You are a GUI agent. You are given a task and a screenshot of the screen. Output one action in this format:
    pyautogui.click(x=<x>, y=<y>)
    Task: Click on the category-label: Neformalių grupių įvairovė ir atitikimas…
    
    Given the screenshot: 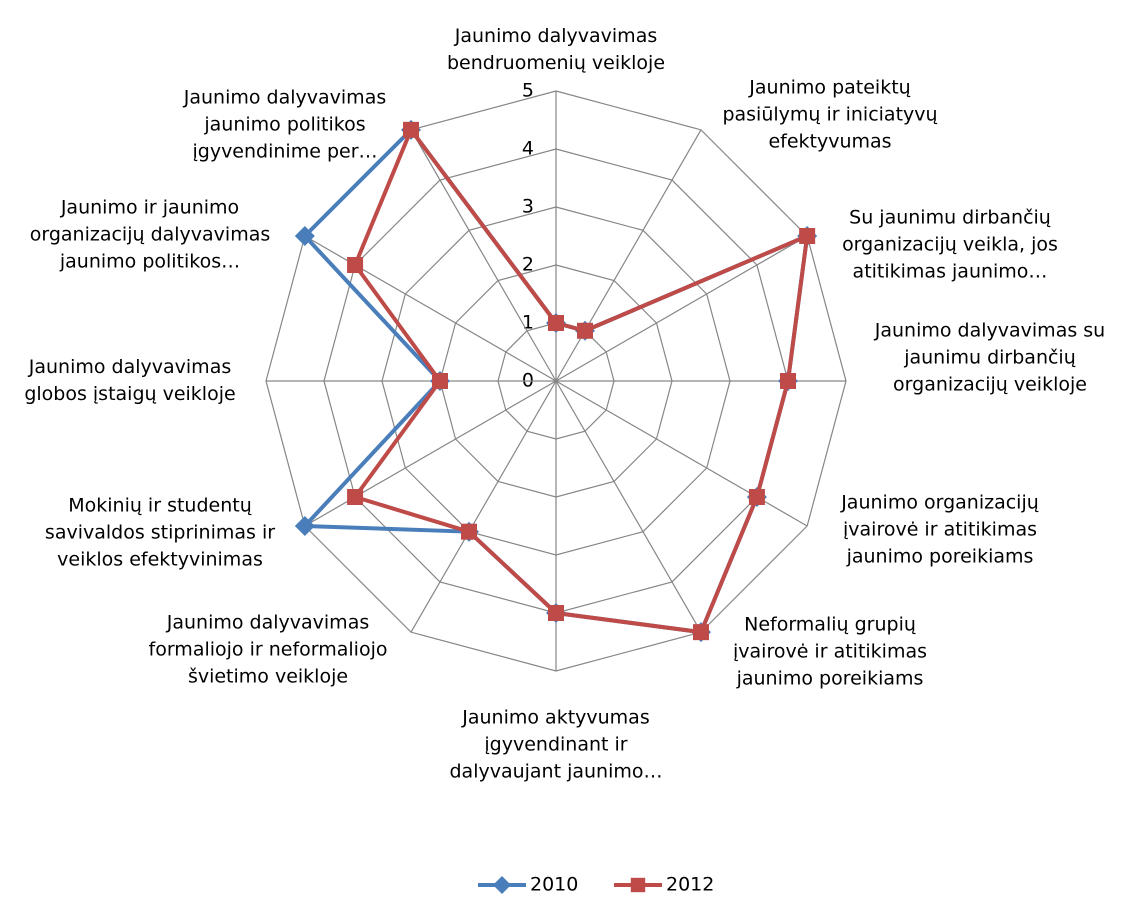 What is the action you would take?
    pyautogui.click(x=830, y=651)
    